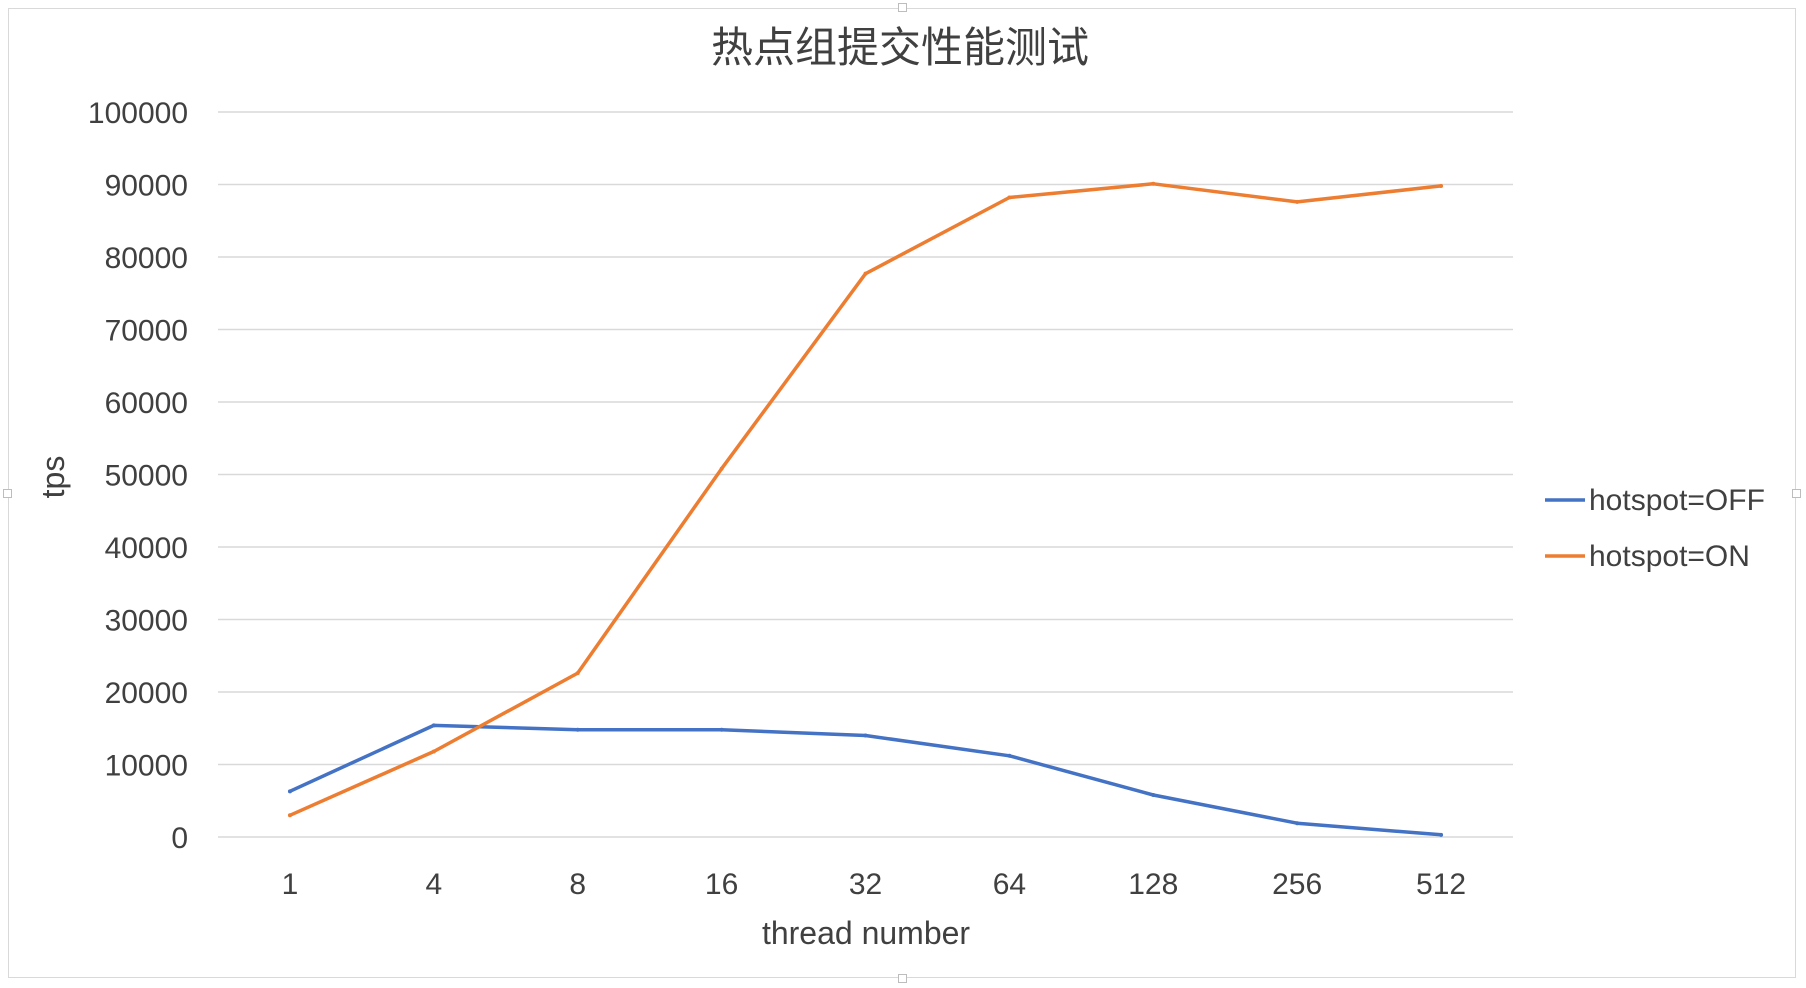  I want to click on chart-title: 热点组提交性能测试, so click(900, 47).